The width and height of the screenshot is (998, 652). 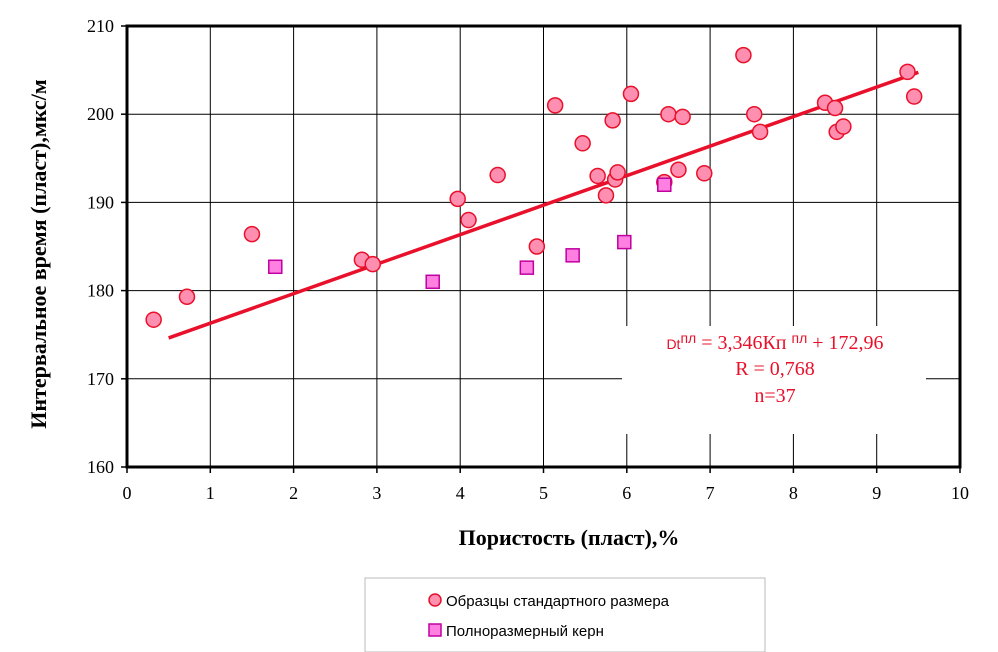 What do you see at coordinates (100, 114) in the screenshot?
I see `y-tick-label: 200` at bounding box center [100, 114].